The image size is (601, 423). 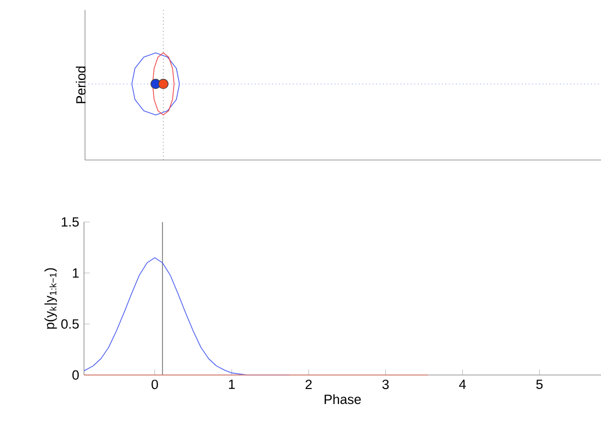 I want to click on y-tick-label: 1.5, so click(x=70, y=222).